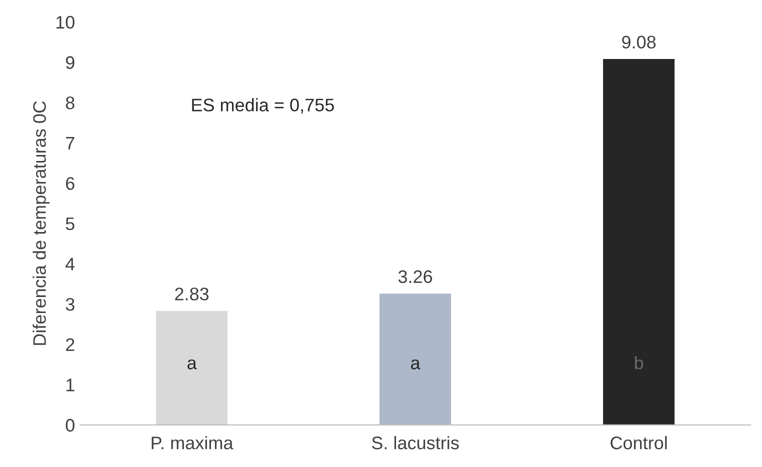 The height and width of the screenshot is (467, 762). Describe the element at coordinates (70, 224) in the screenshot. I see `y-tick-label: 5` at that location.